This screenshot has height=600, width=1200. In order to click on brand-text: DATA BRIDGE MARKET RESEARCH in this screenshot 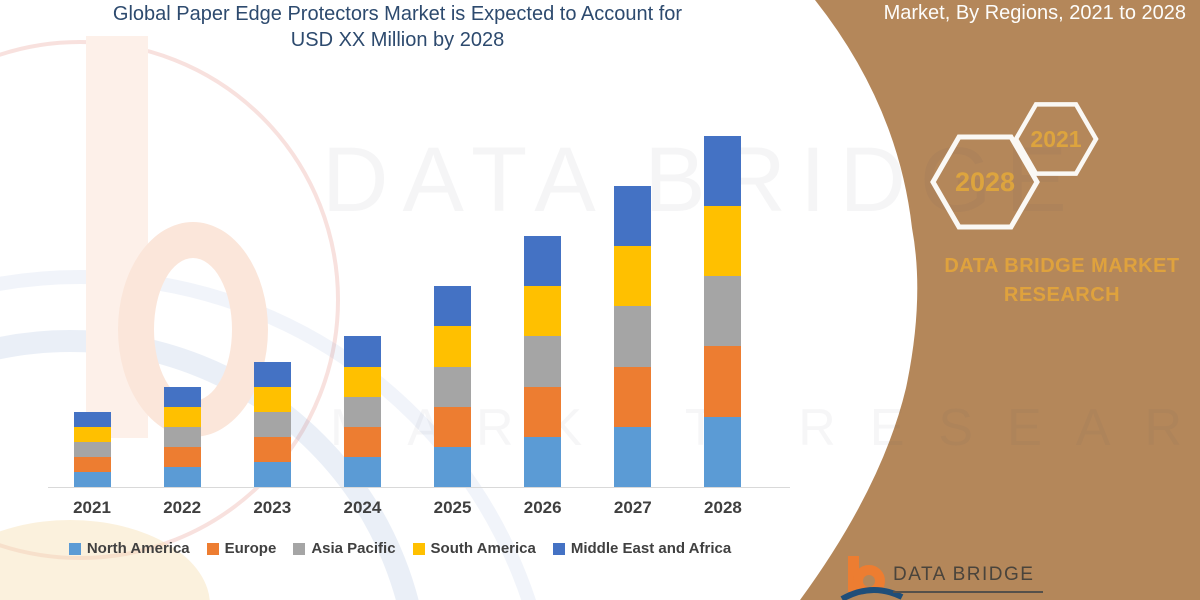, I will do `click(1061, 281)`.